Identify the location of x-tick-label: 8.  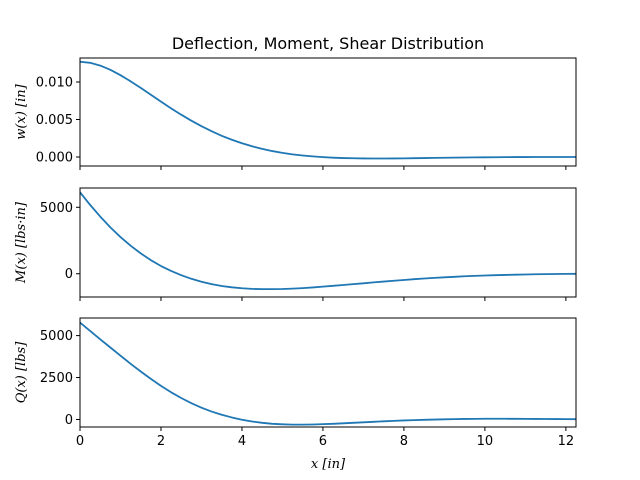
(404, 441).